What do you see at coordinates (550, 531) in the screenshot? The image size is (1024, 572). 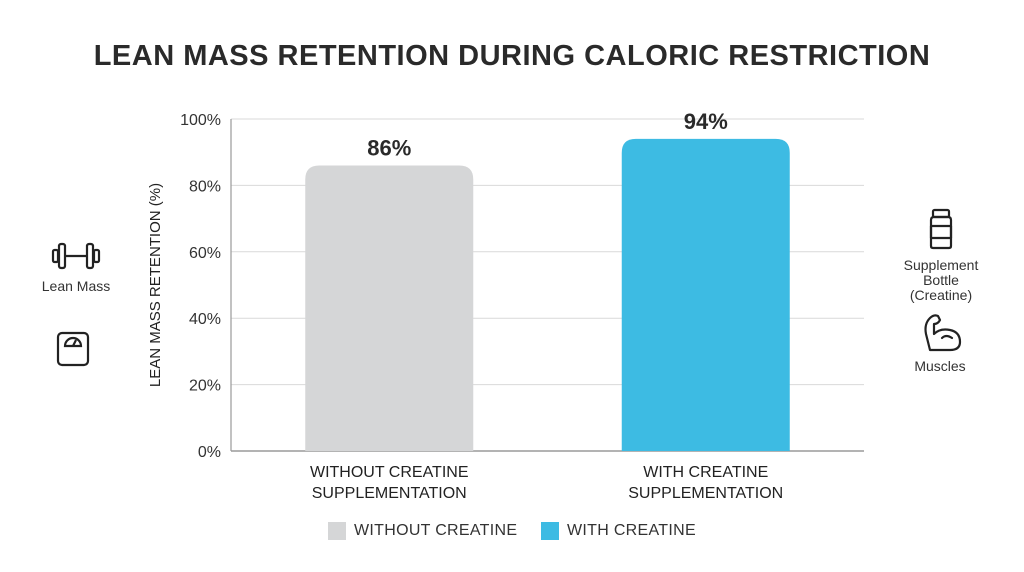 I see `legend-swatch-with-creatine` at bounding box center [550, 531].